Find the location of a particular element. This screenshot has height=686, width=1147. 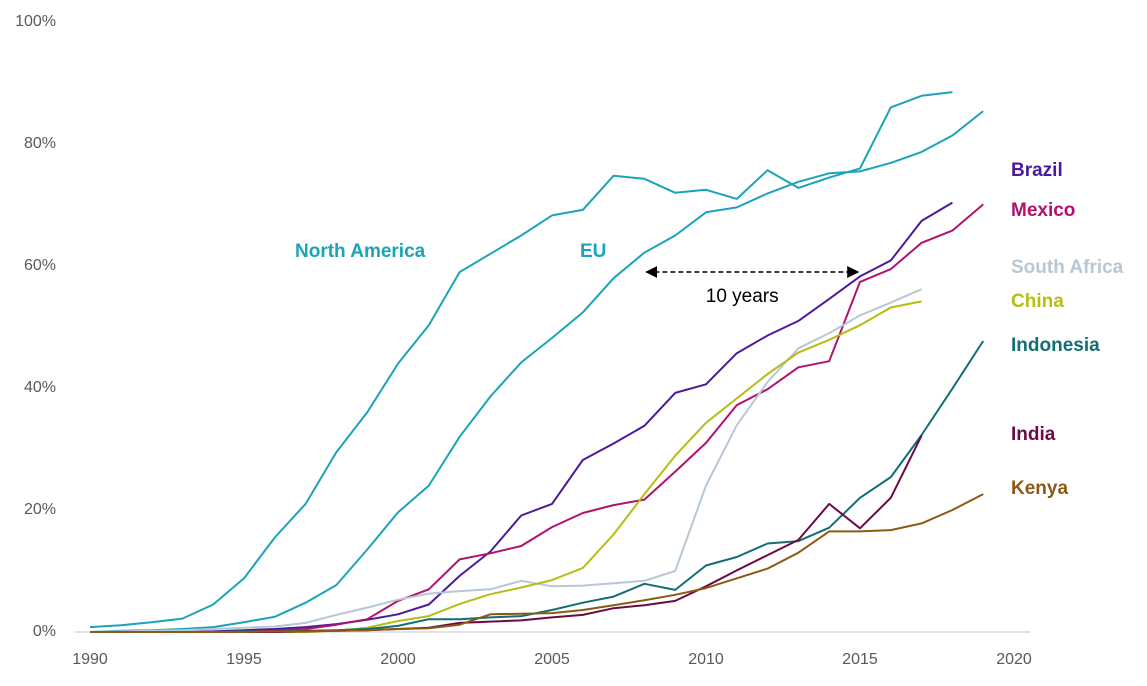

y-tick-label: 80% is located at coordinates (40, 143).